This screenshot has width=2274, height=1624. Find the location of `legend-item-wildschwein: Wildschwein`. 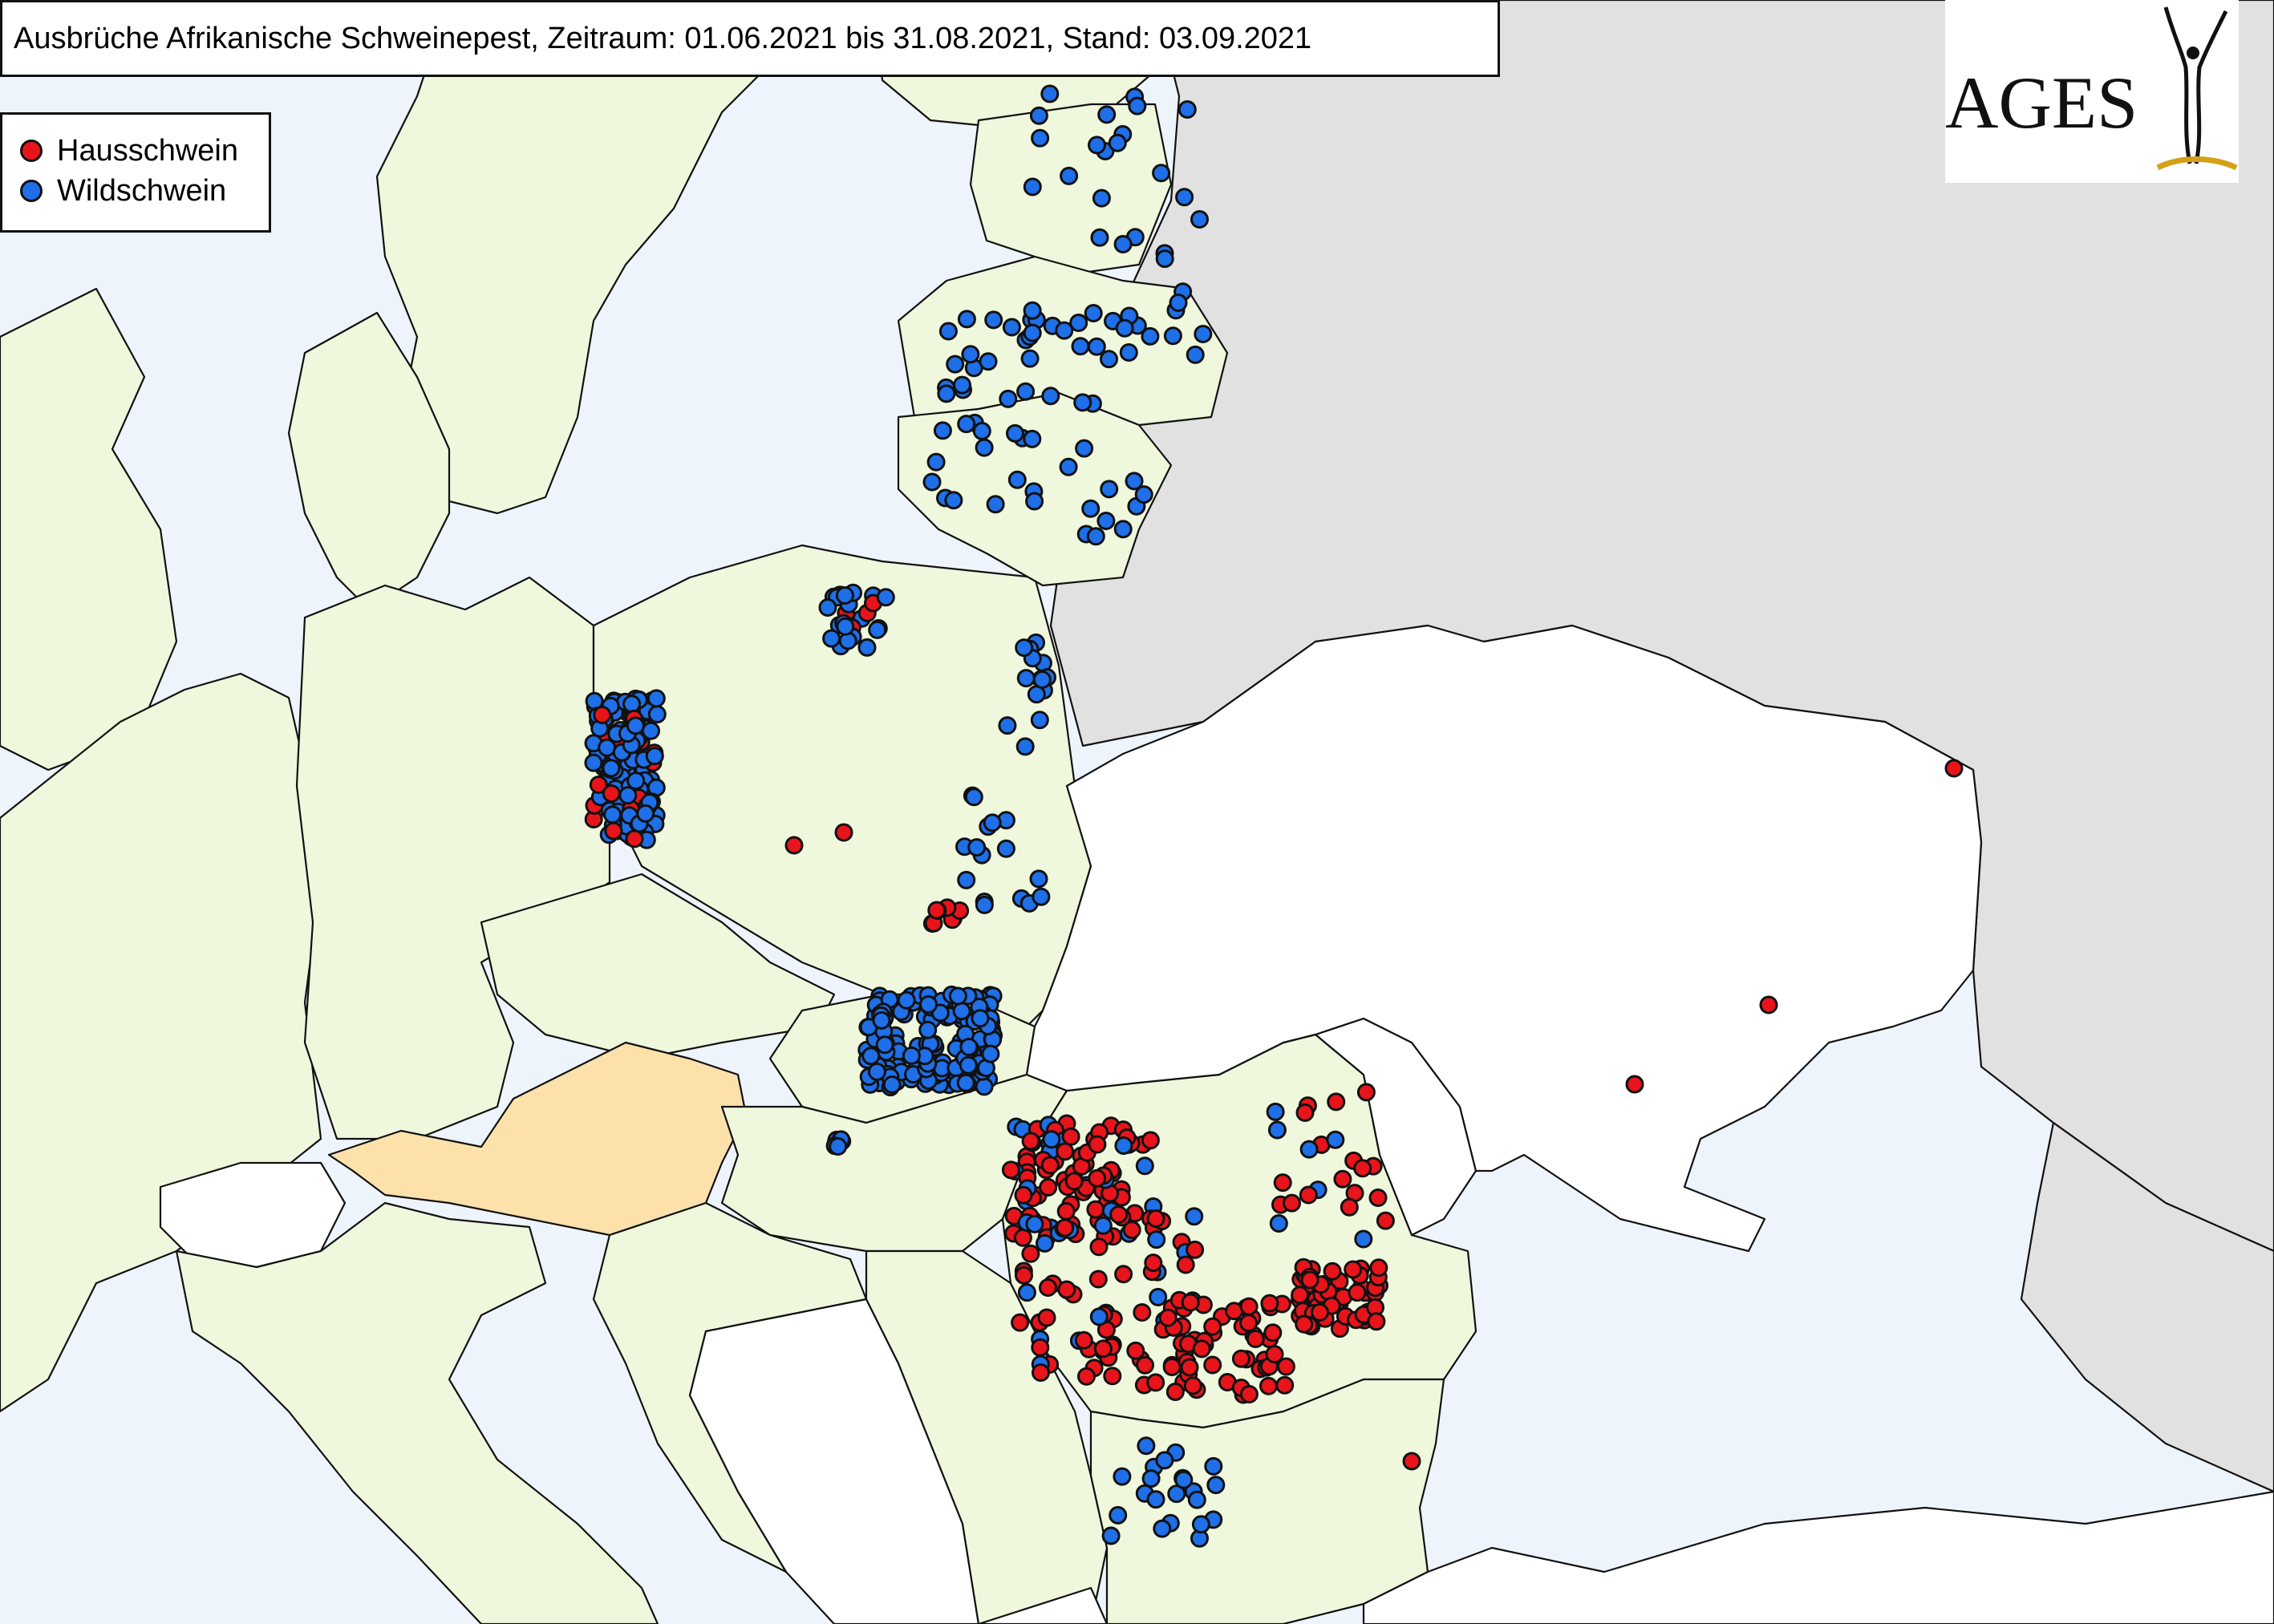

legend-item-wildschwein: Wildschwein is located at coordinates (144, 191).